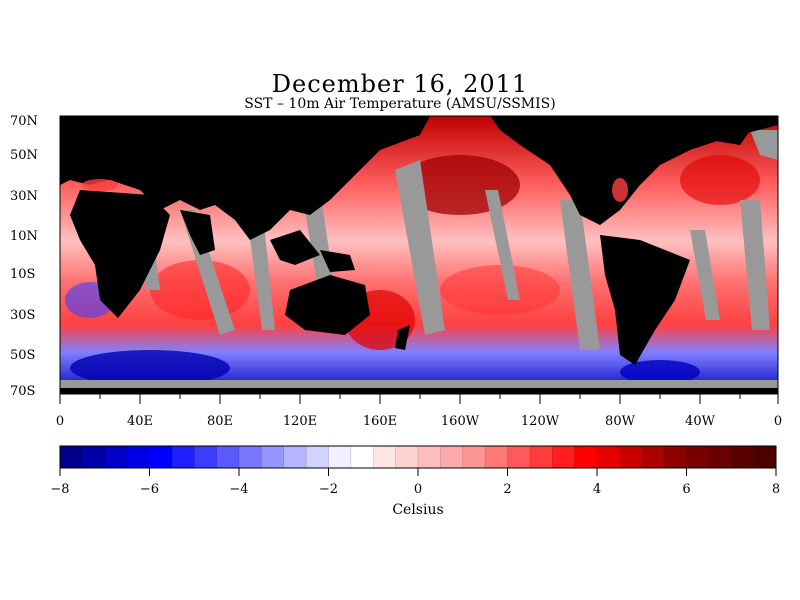  What do you see at coordinates (460, 421) in the screenshot?
I see `lon-label-160w: 160W` at bounding box center [460, 421].